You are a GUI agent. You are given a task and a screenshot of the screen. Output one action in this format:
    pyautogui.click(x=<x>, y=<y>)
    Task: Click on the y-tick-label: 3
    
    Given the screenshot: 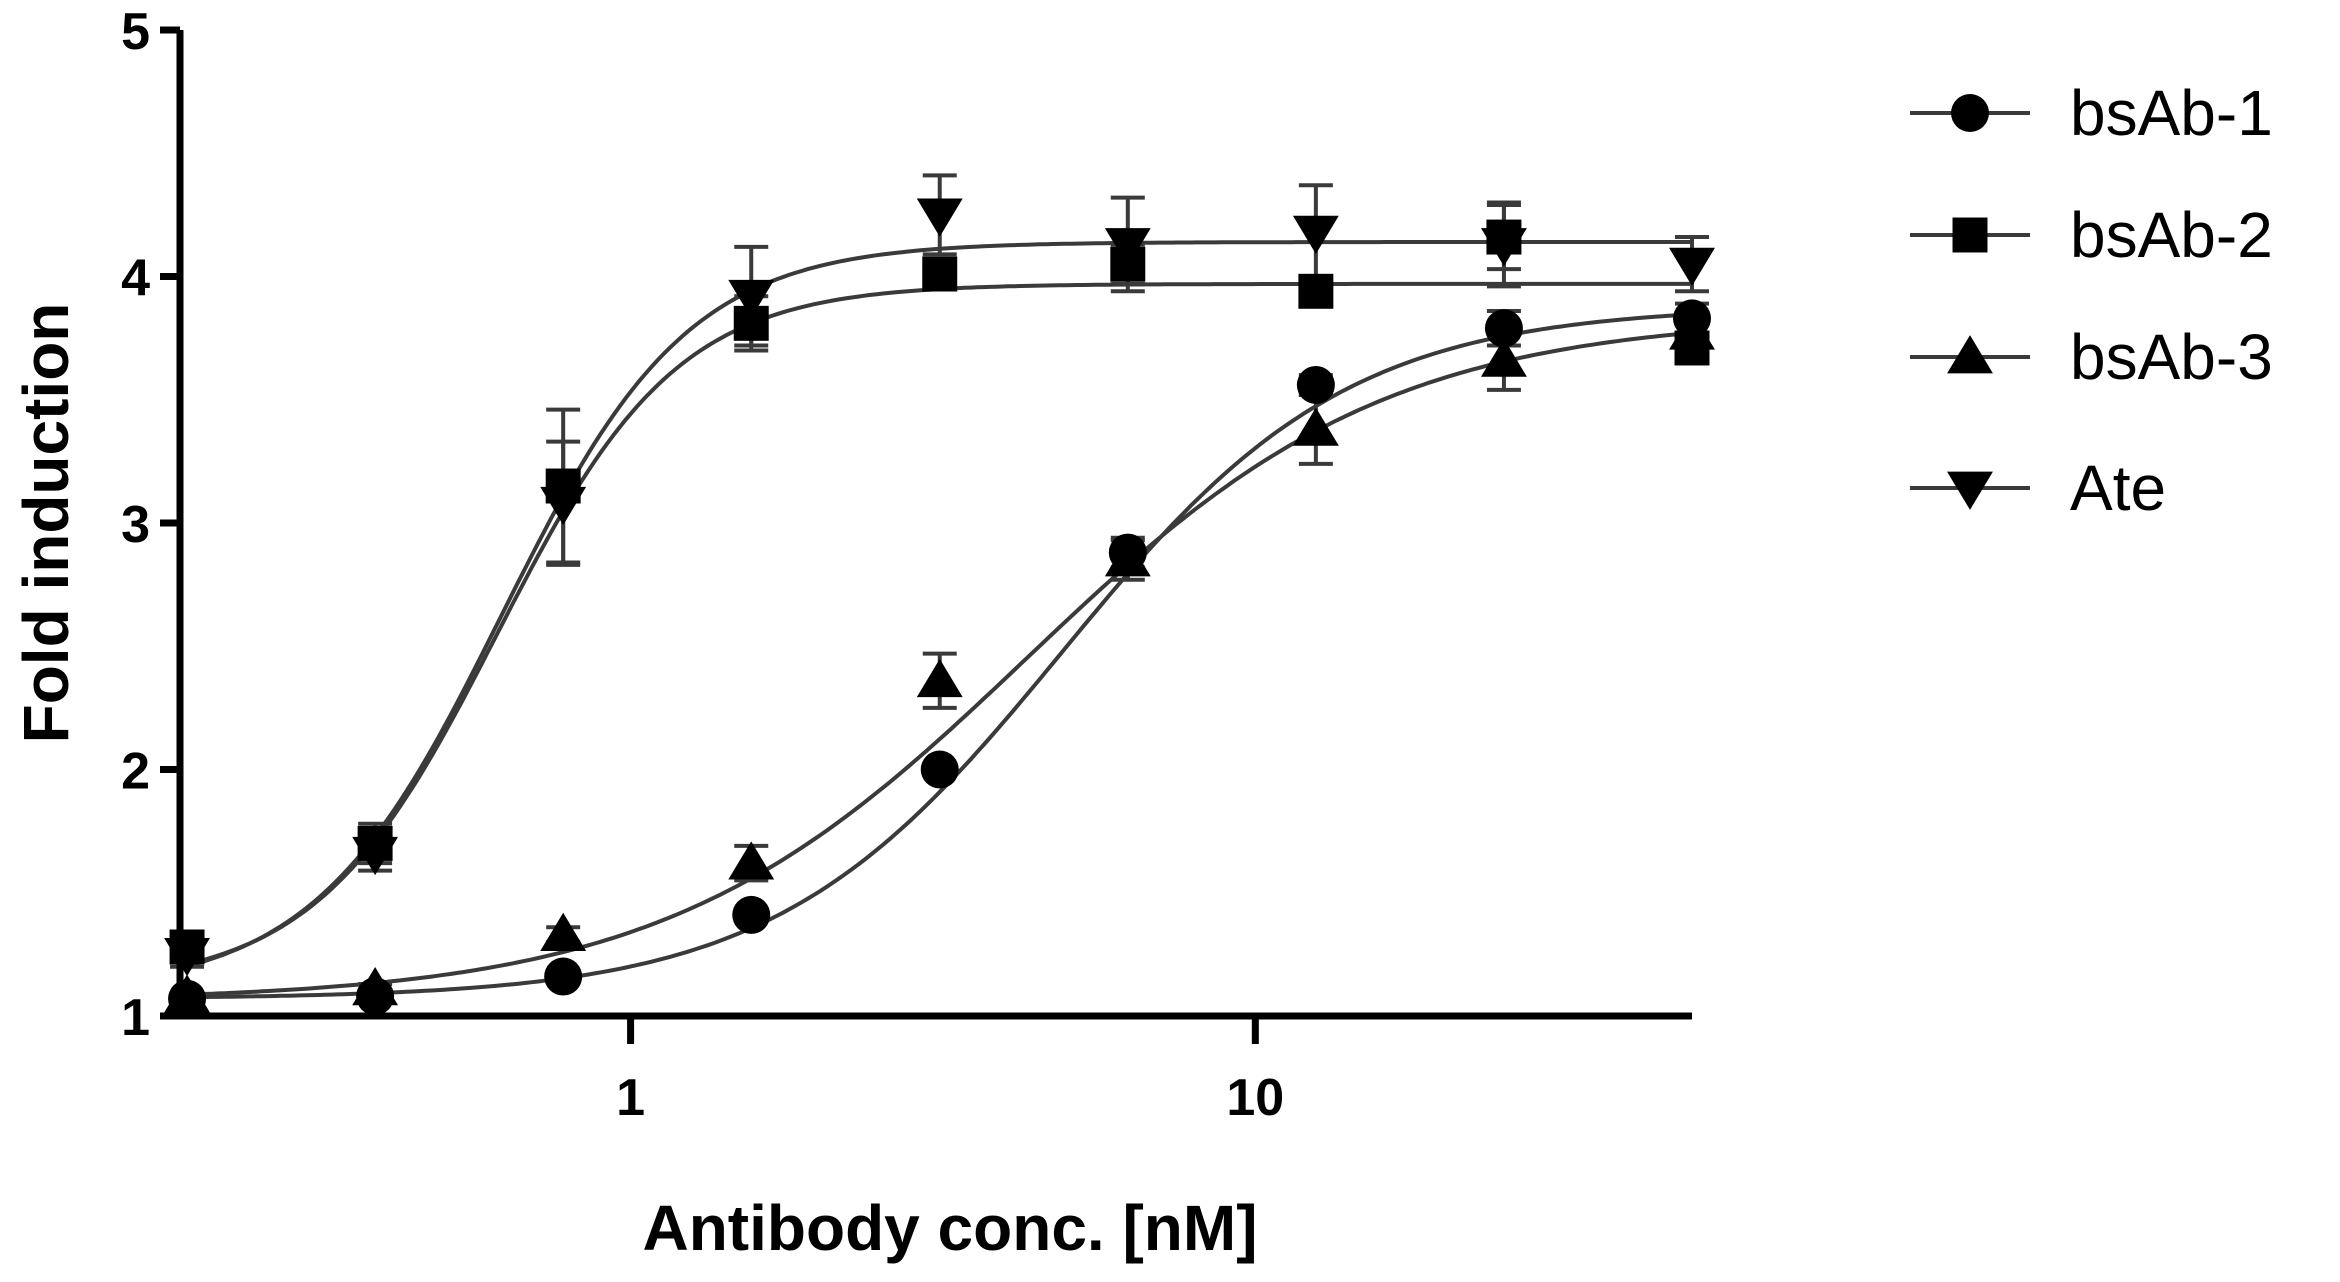 What is the action you would take?
    pyautogui.click(x=135, y=525)
    